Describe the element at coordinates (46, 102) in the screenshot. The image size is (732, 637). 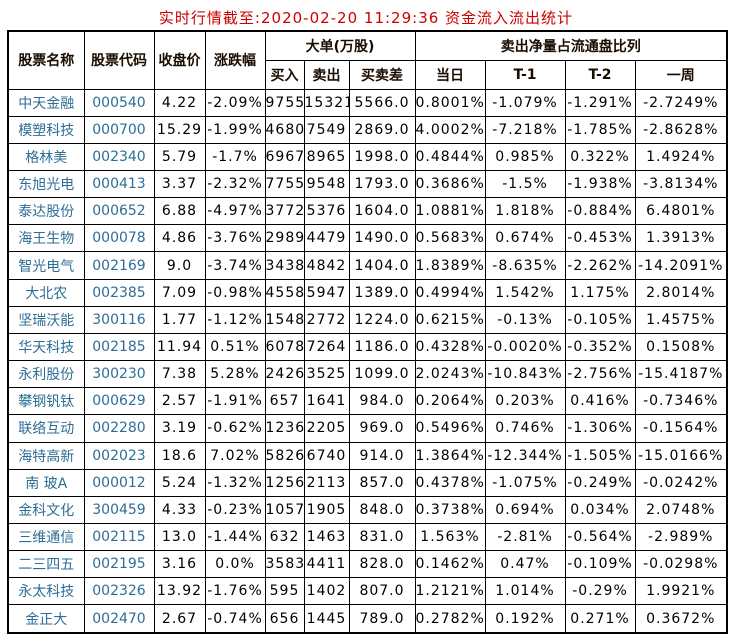
I see `stock-name-cell: 中天金融` at that location.